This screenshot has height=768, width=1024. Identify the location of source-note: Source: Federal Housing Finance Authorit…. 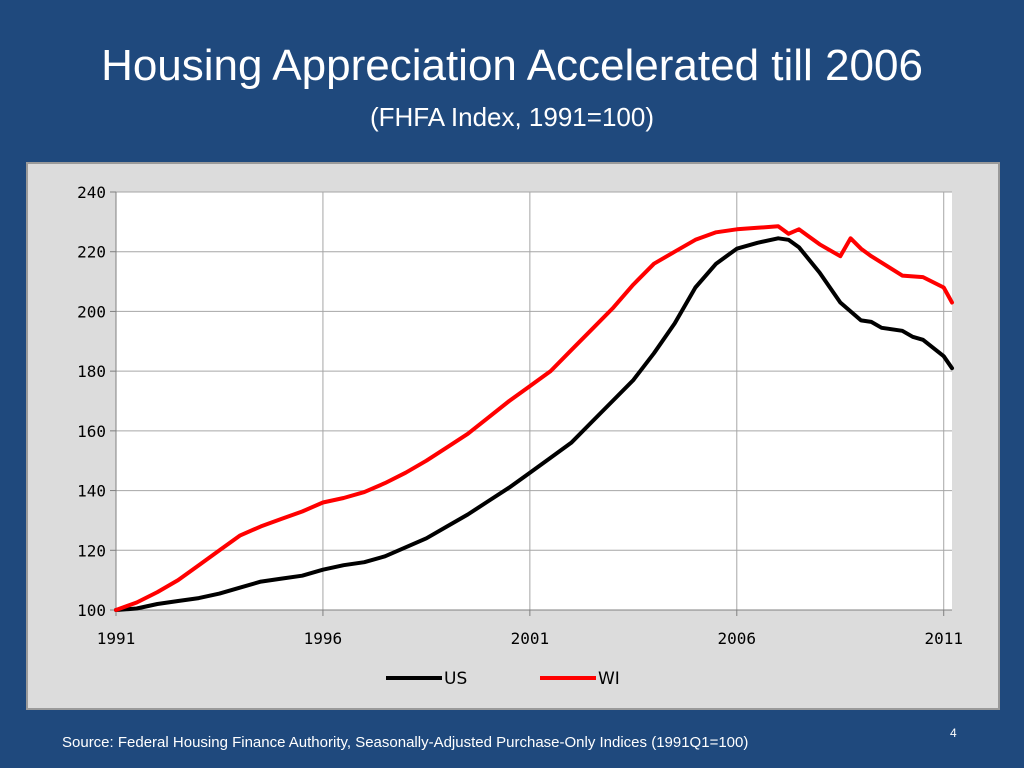
(405, 742).